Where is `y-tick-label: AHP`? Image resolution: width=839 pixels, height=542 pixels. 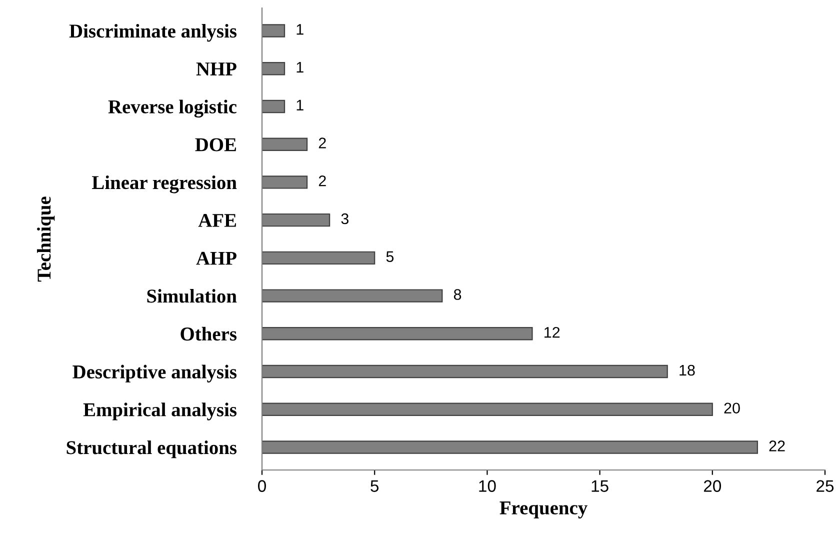
y-tick-label: AHP is located at coordinates (216, 258).